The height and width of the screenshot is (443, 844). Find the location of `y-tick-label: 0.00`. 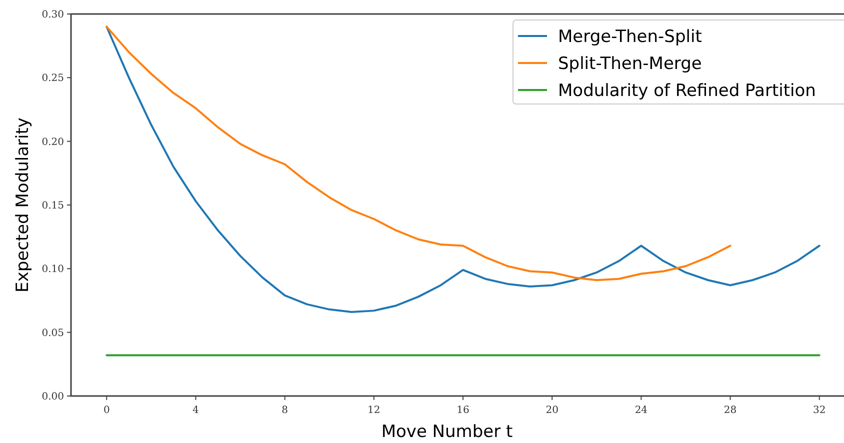

y-tick-label: 0.00 is located at coordinates (53, 397).